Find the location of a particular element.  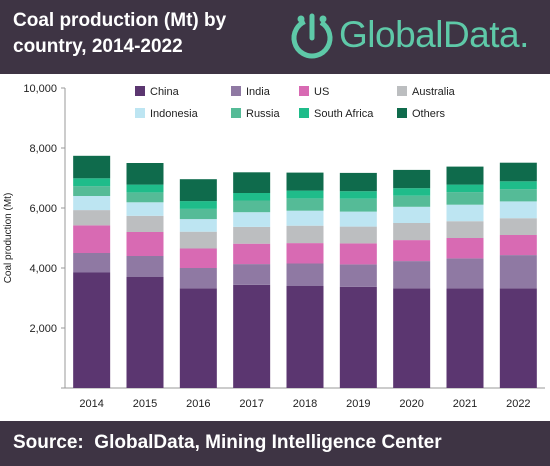

legend-label: Others is located at coordinates (429, 114).